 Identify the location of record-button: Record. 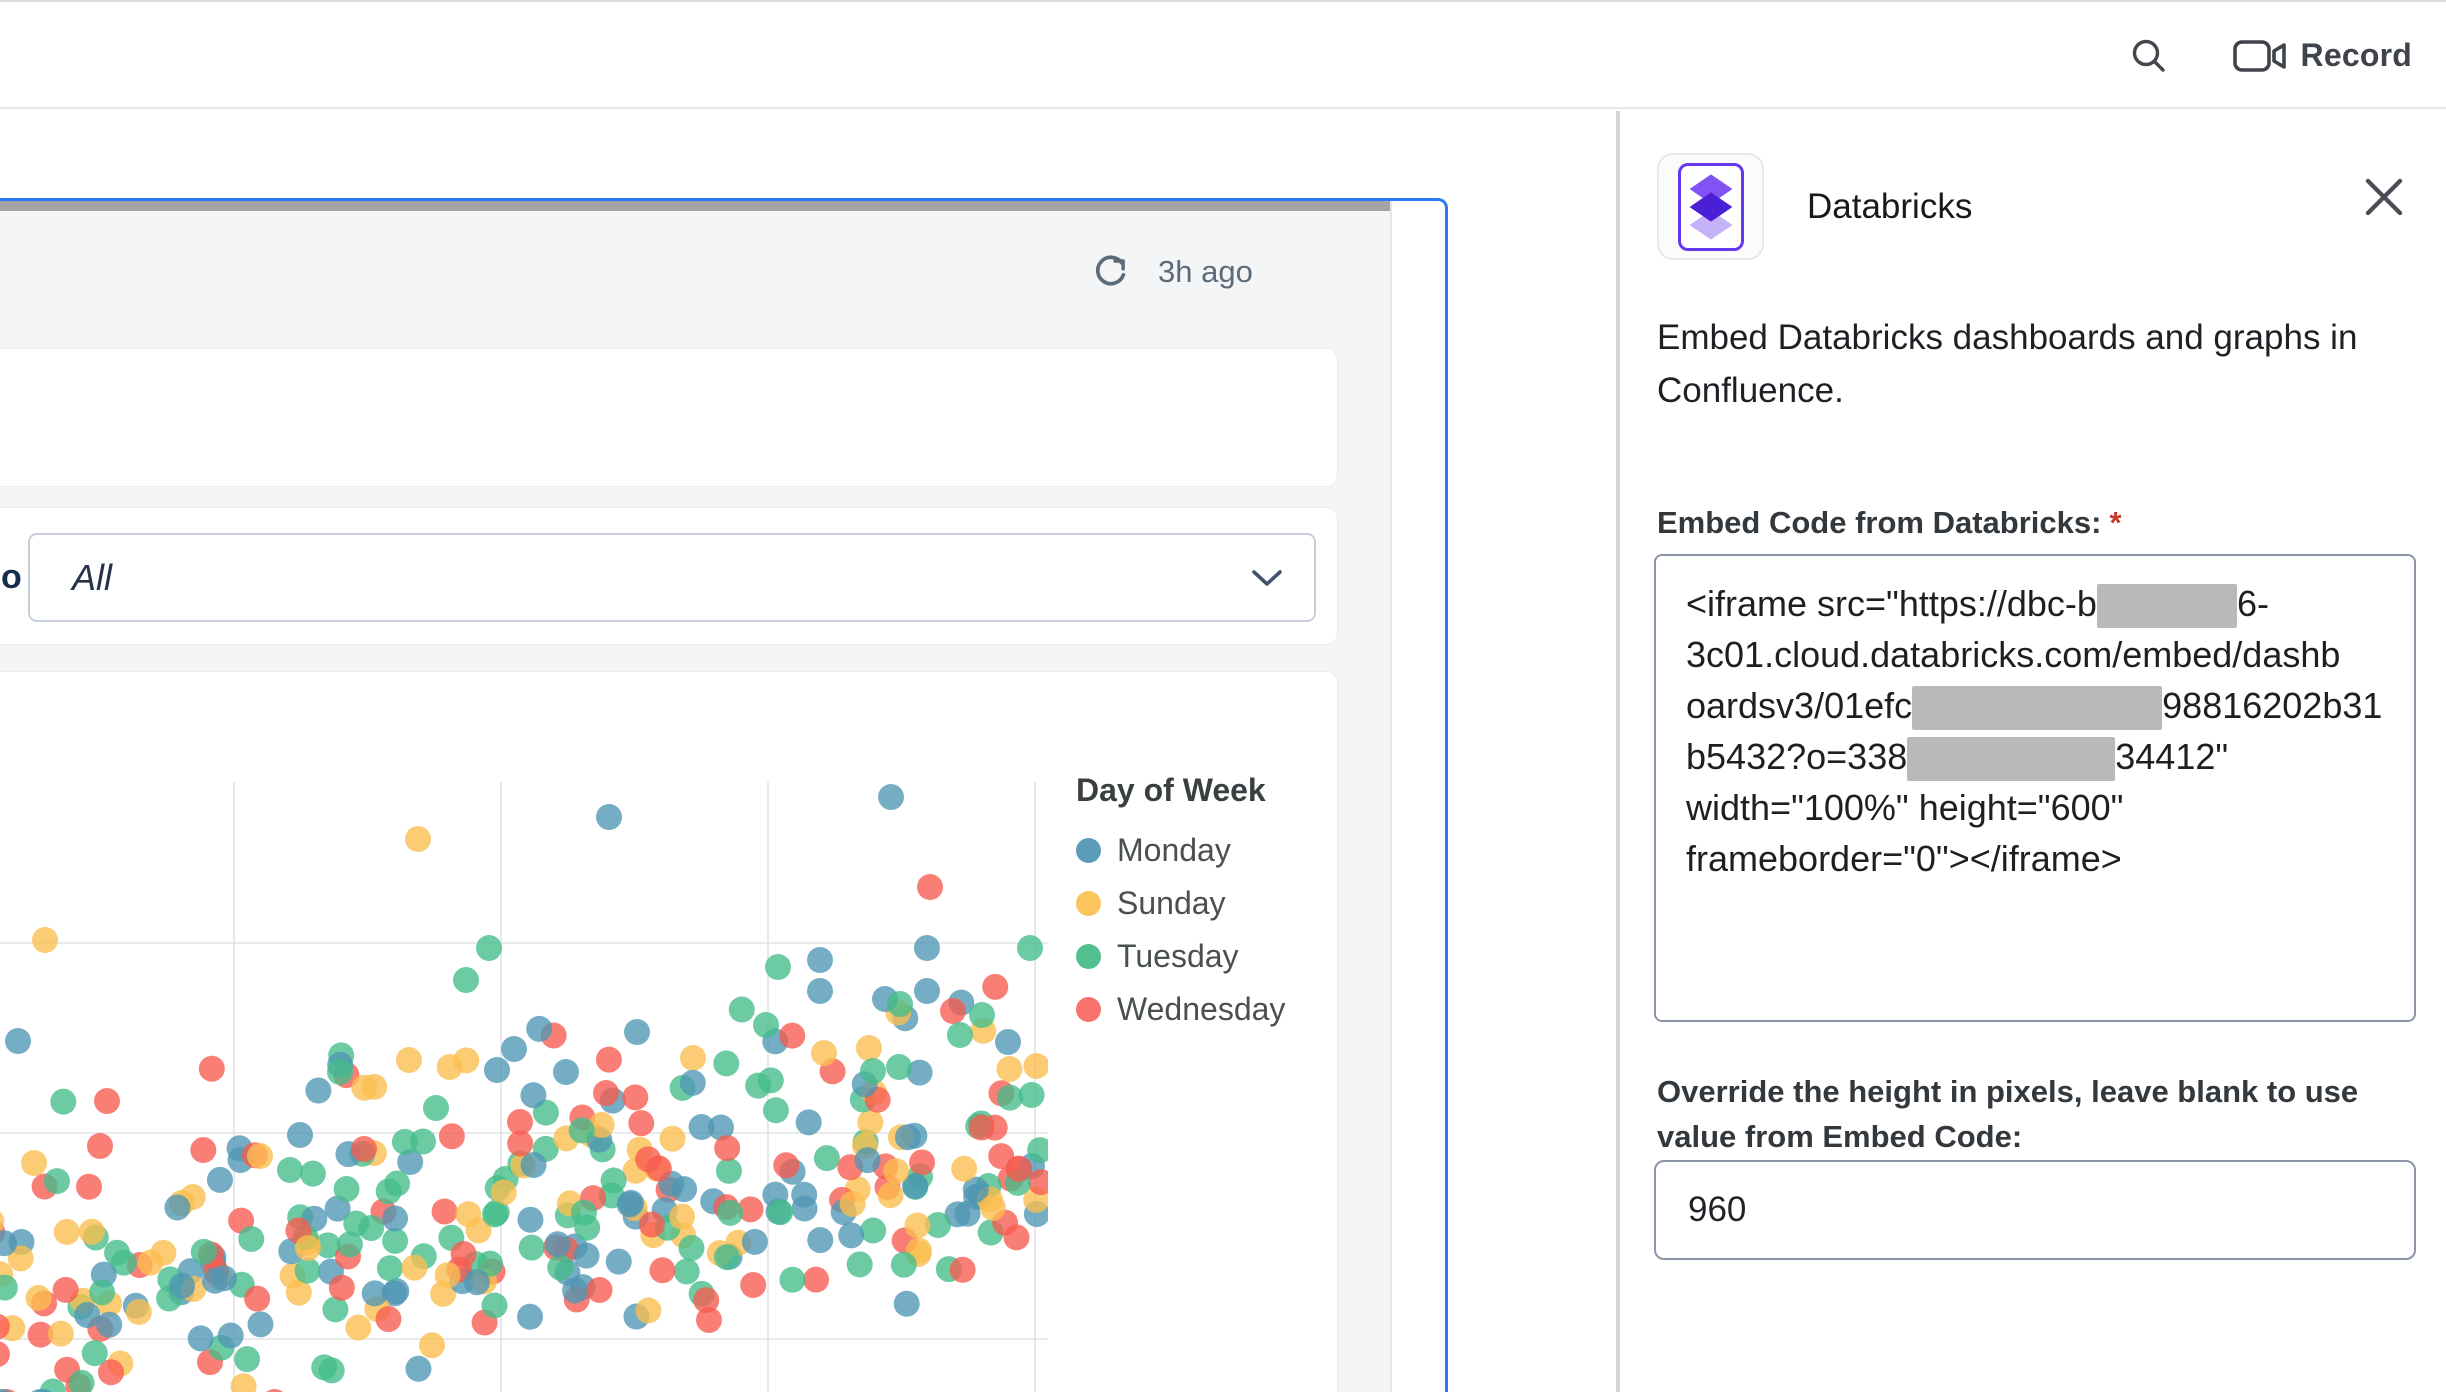
(2322, 56).